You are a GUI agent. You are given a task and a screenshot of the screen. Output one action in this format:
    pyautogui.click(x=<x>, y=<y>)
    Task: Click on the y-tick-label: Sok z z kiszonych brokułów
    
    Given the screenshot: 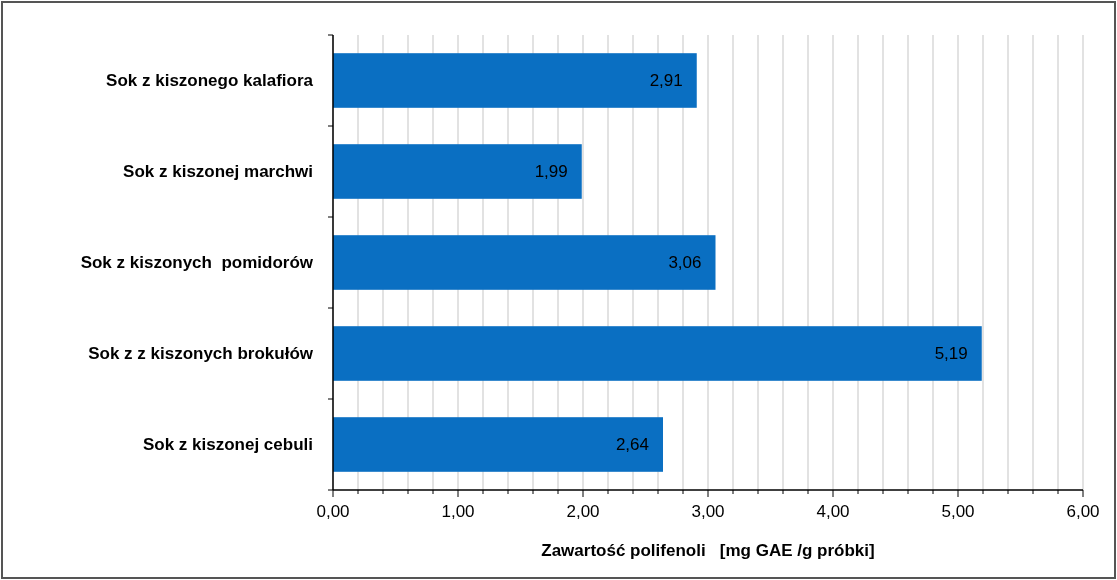 What is the action you would take?
    pyautogui.click(x=201, y=354)
    